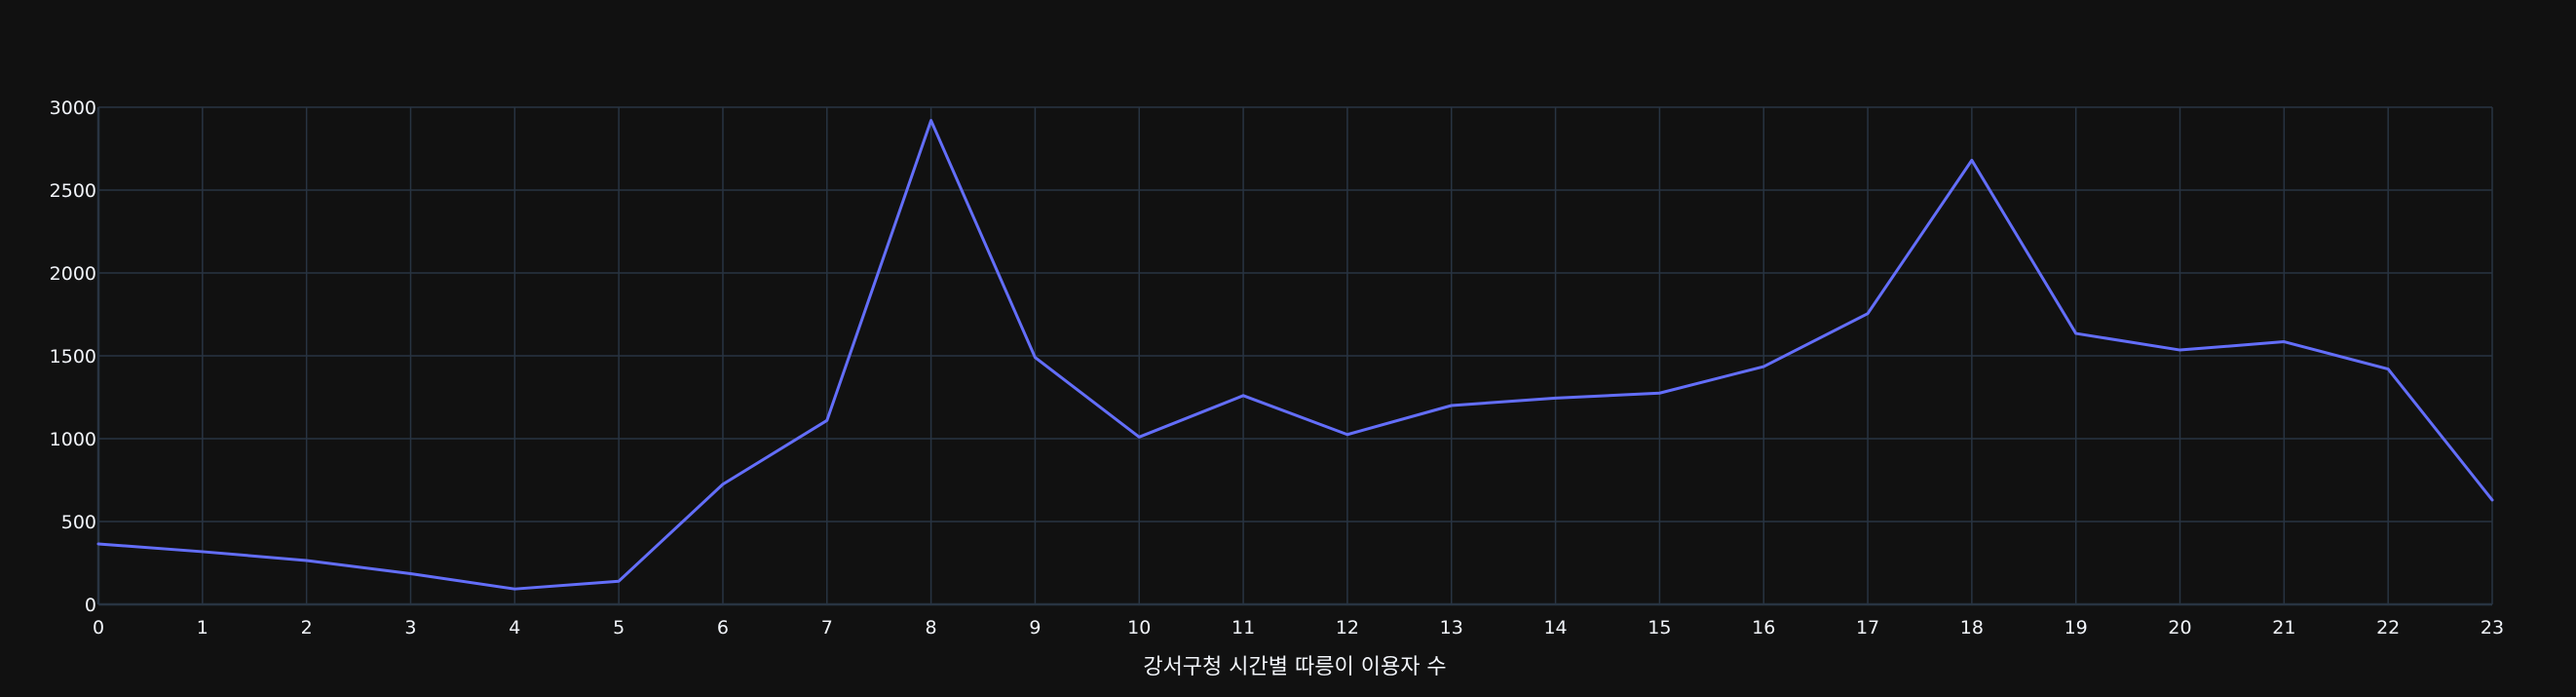 The height and width of the screenshot is (697, 2576). What do you see at coordinates (514, 628) in the screenshot?
I see `x-tick-label: 4` at bounding box center [514, 628].